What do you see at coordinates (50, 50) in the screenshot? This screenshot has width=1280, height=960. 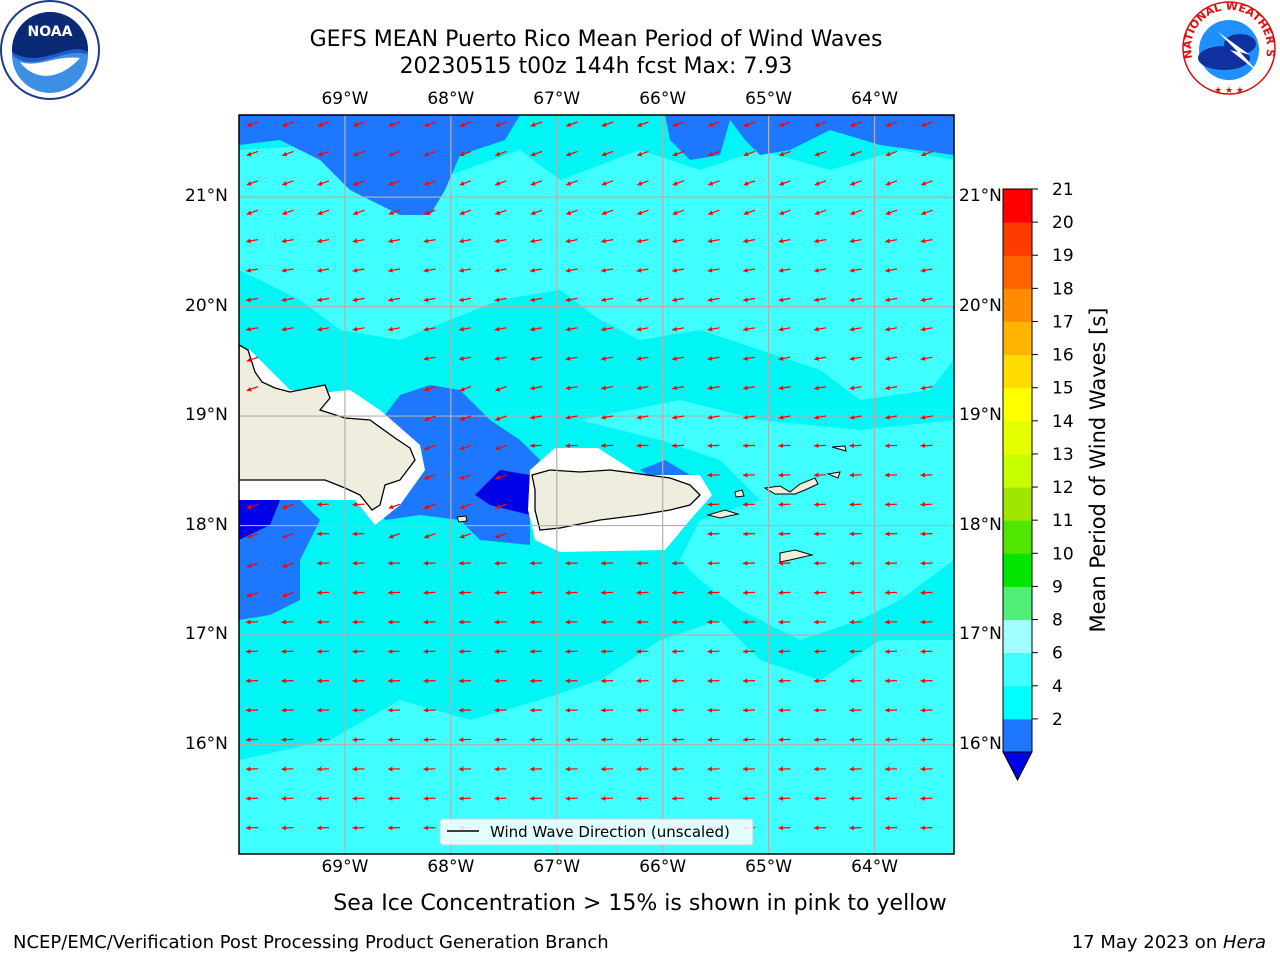 I see `noaa-logo: NOAA` at bounding box center [50, 50].